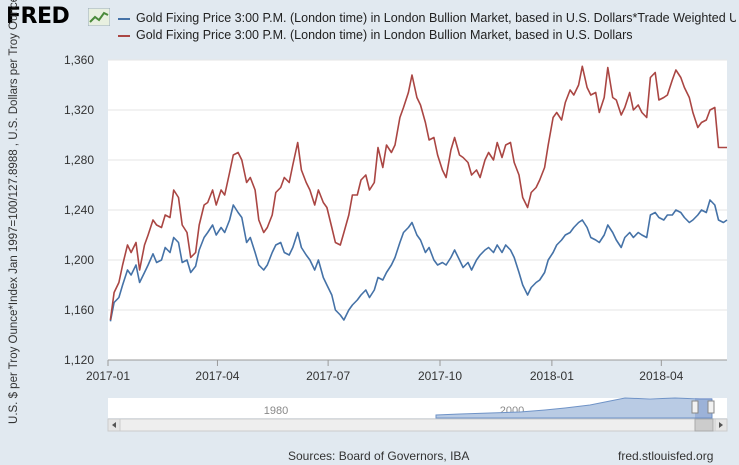 This screenshot has height=465, width=739. What do you see at coordinates (79, 260) in the screenshot?
I see `y-tick-label: 1,200` at bounding box center [79, 260].